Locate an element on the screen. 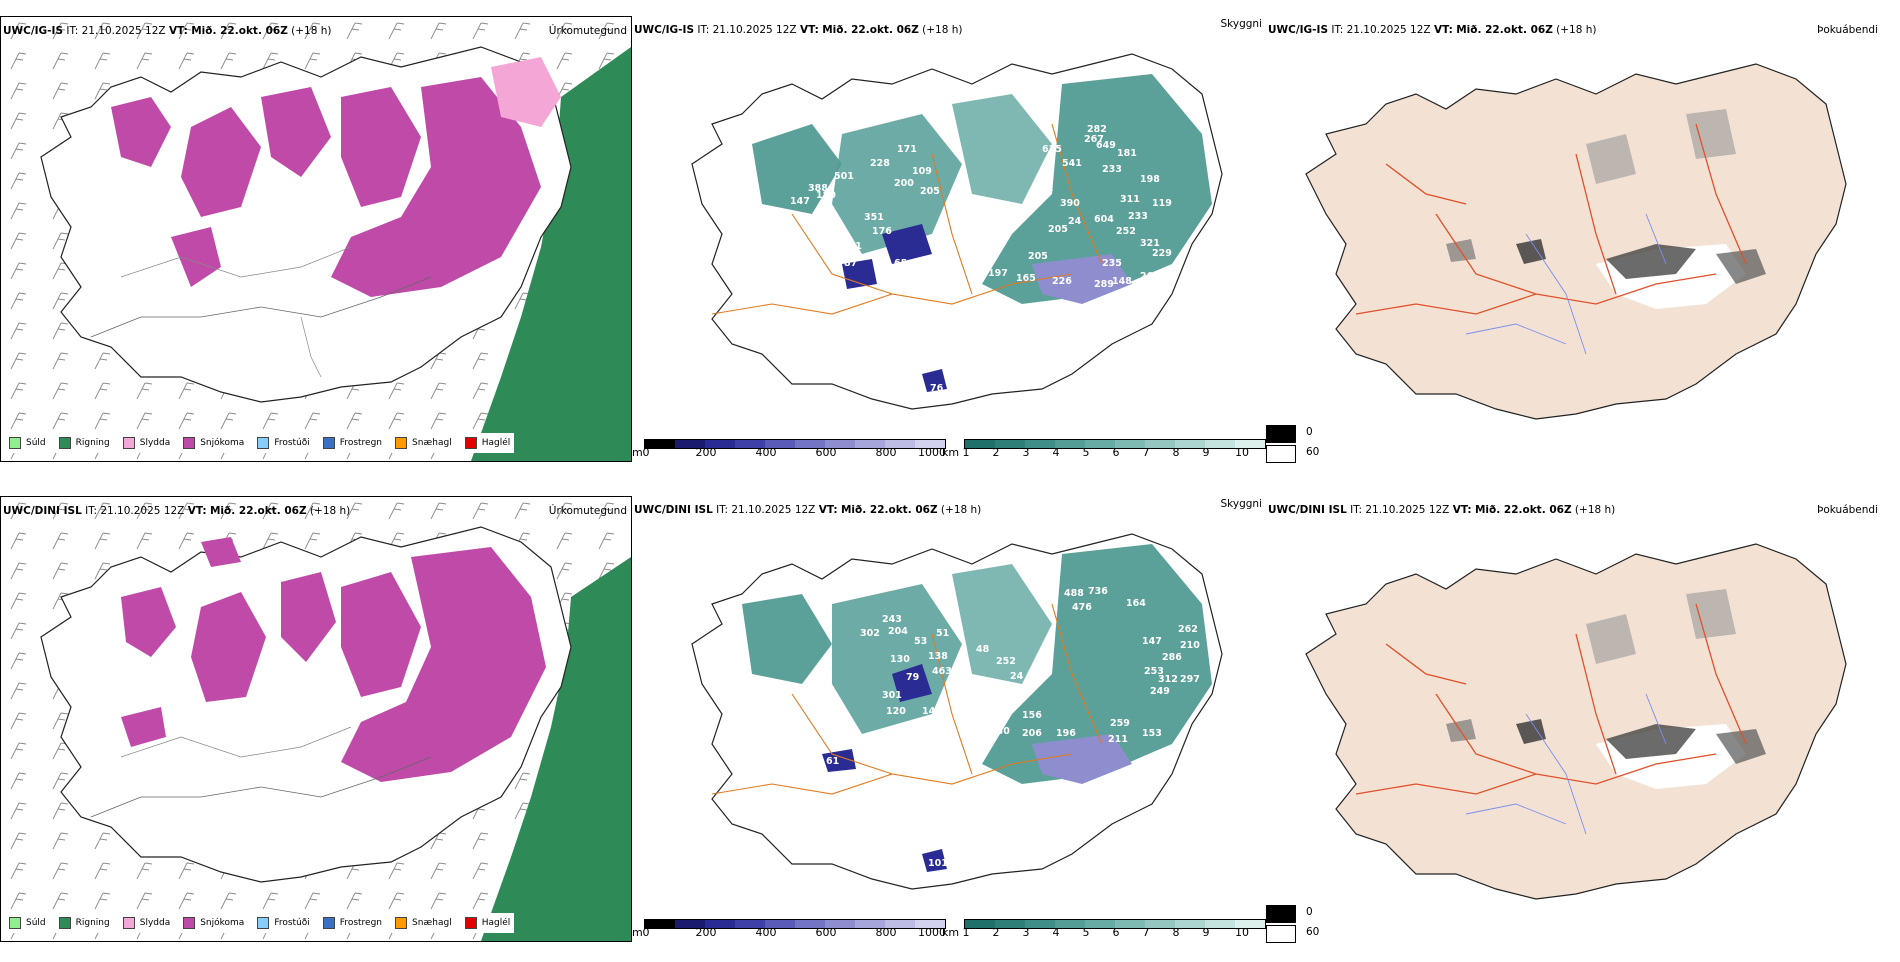 The image size is (1900, 962). svg-text: 351 is located at coordinates (874, 217).